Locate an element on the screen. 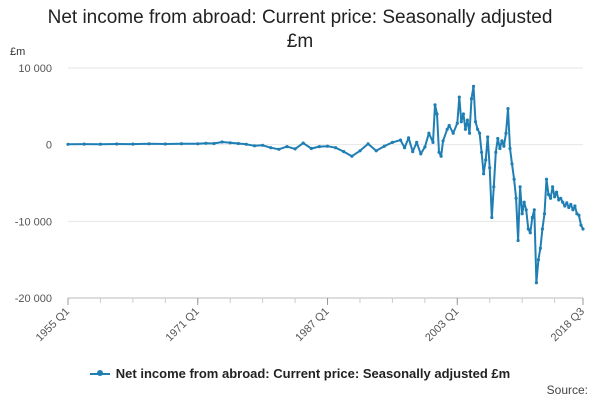 This screenshot has height=400, width=600. source-label: Source: is located at coordinates (567, 390).